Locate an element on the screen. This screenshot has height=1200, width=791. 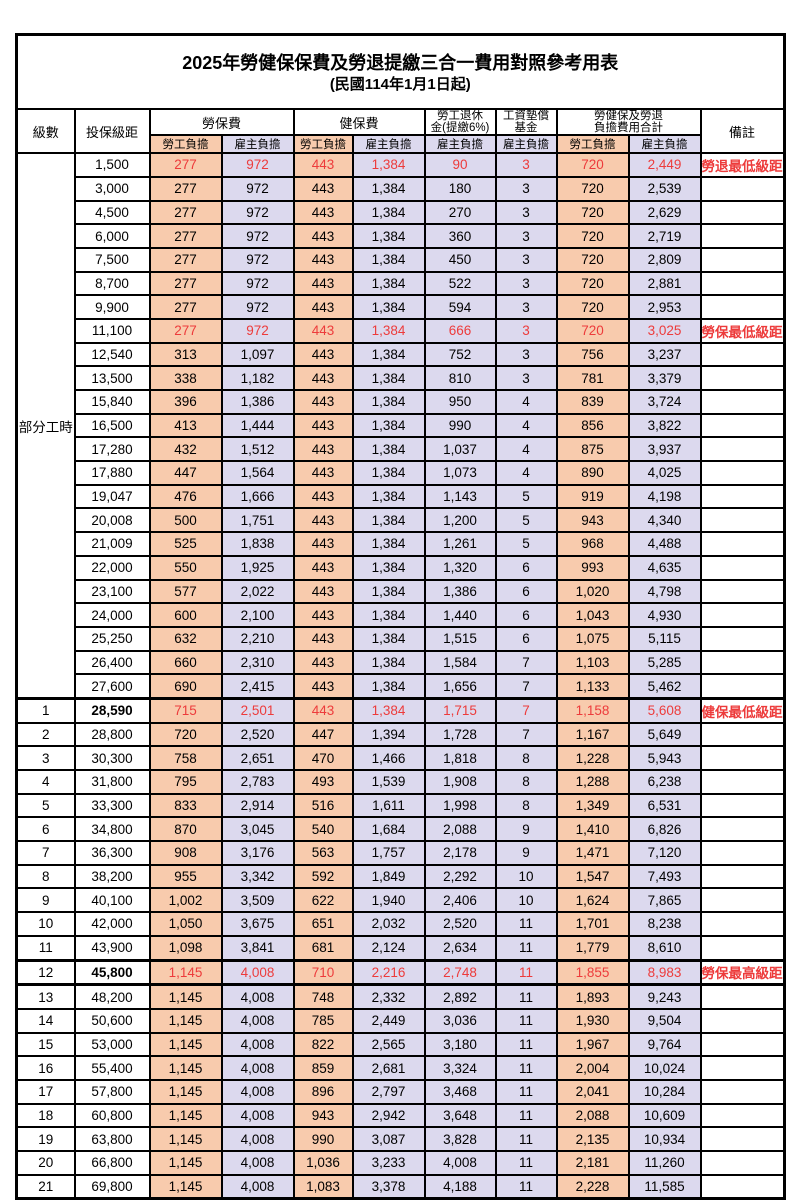
fee-cell: 1,145 is located at coordinates (185, 1186).